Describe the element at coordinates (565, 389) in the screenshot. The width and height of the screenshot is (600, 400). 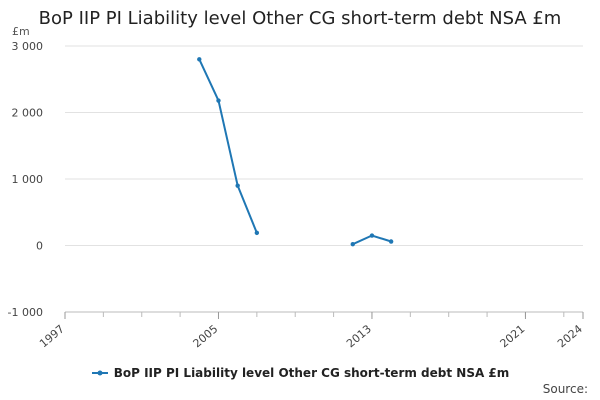
I see `source-label: Source:` at that location.